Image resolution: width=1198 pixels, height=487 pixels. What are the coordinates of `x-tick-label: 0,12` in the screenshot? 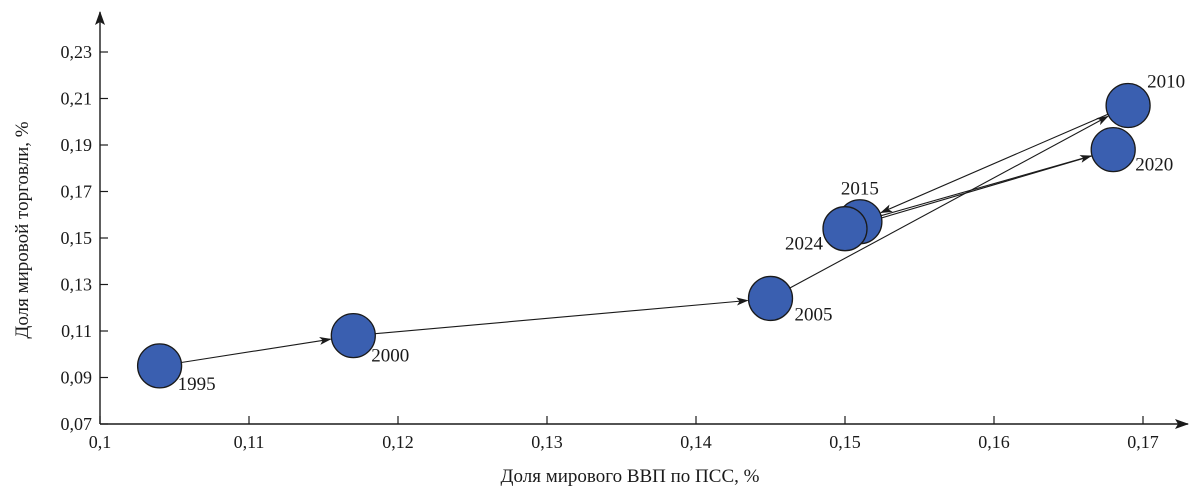 It's located at (398, 442).